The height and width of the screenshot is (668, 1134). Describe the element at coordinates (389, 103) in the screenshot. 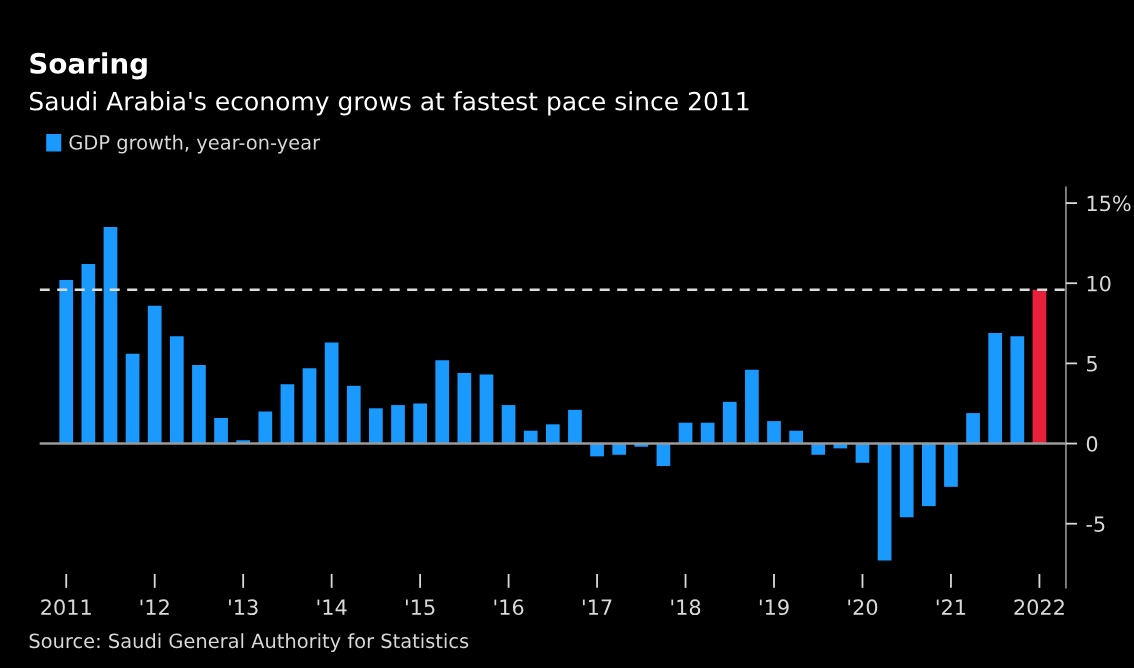

I see `chart-subtitle: Saudi Arabia's economy grows at fastest pace since 2011` at that location.